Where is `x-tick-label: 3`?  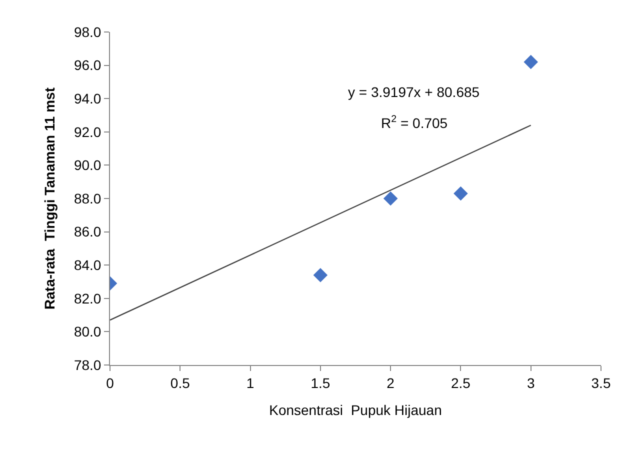 x-tick-label: 3 is located at coordinates (530, 382).